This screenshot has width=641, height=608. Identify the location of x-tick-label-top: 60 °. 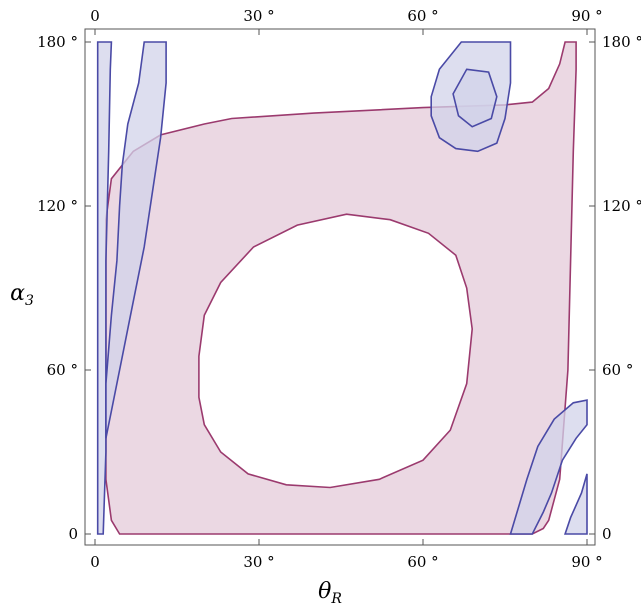
(422, 16).